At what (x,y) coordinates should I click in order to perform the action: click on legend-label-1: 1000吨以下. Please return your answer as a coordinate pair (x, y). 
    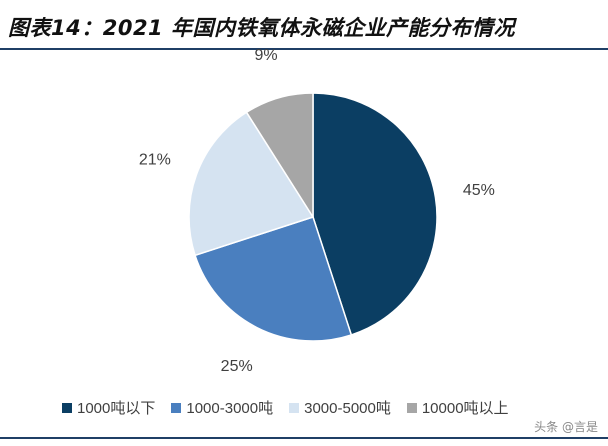
    Looking at the image, I should click on (116, 408).